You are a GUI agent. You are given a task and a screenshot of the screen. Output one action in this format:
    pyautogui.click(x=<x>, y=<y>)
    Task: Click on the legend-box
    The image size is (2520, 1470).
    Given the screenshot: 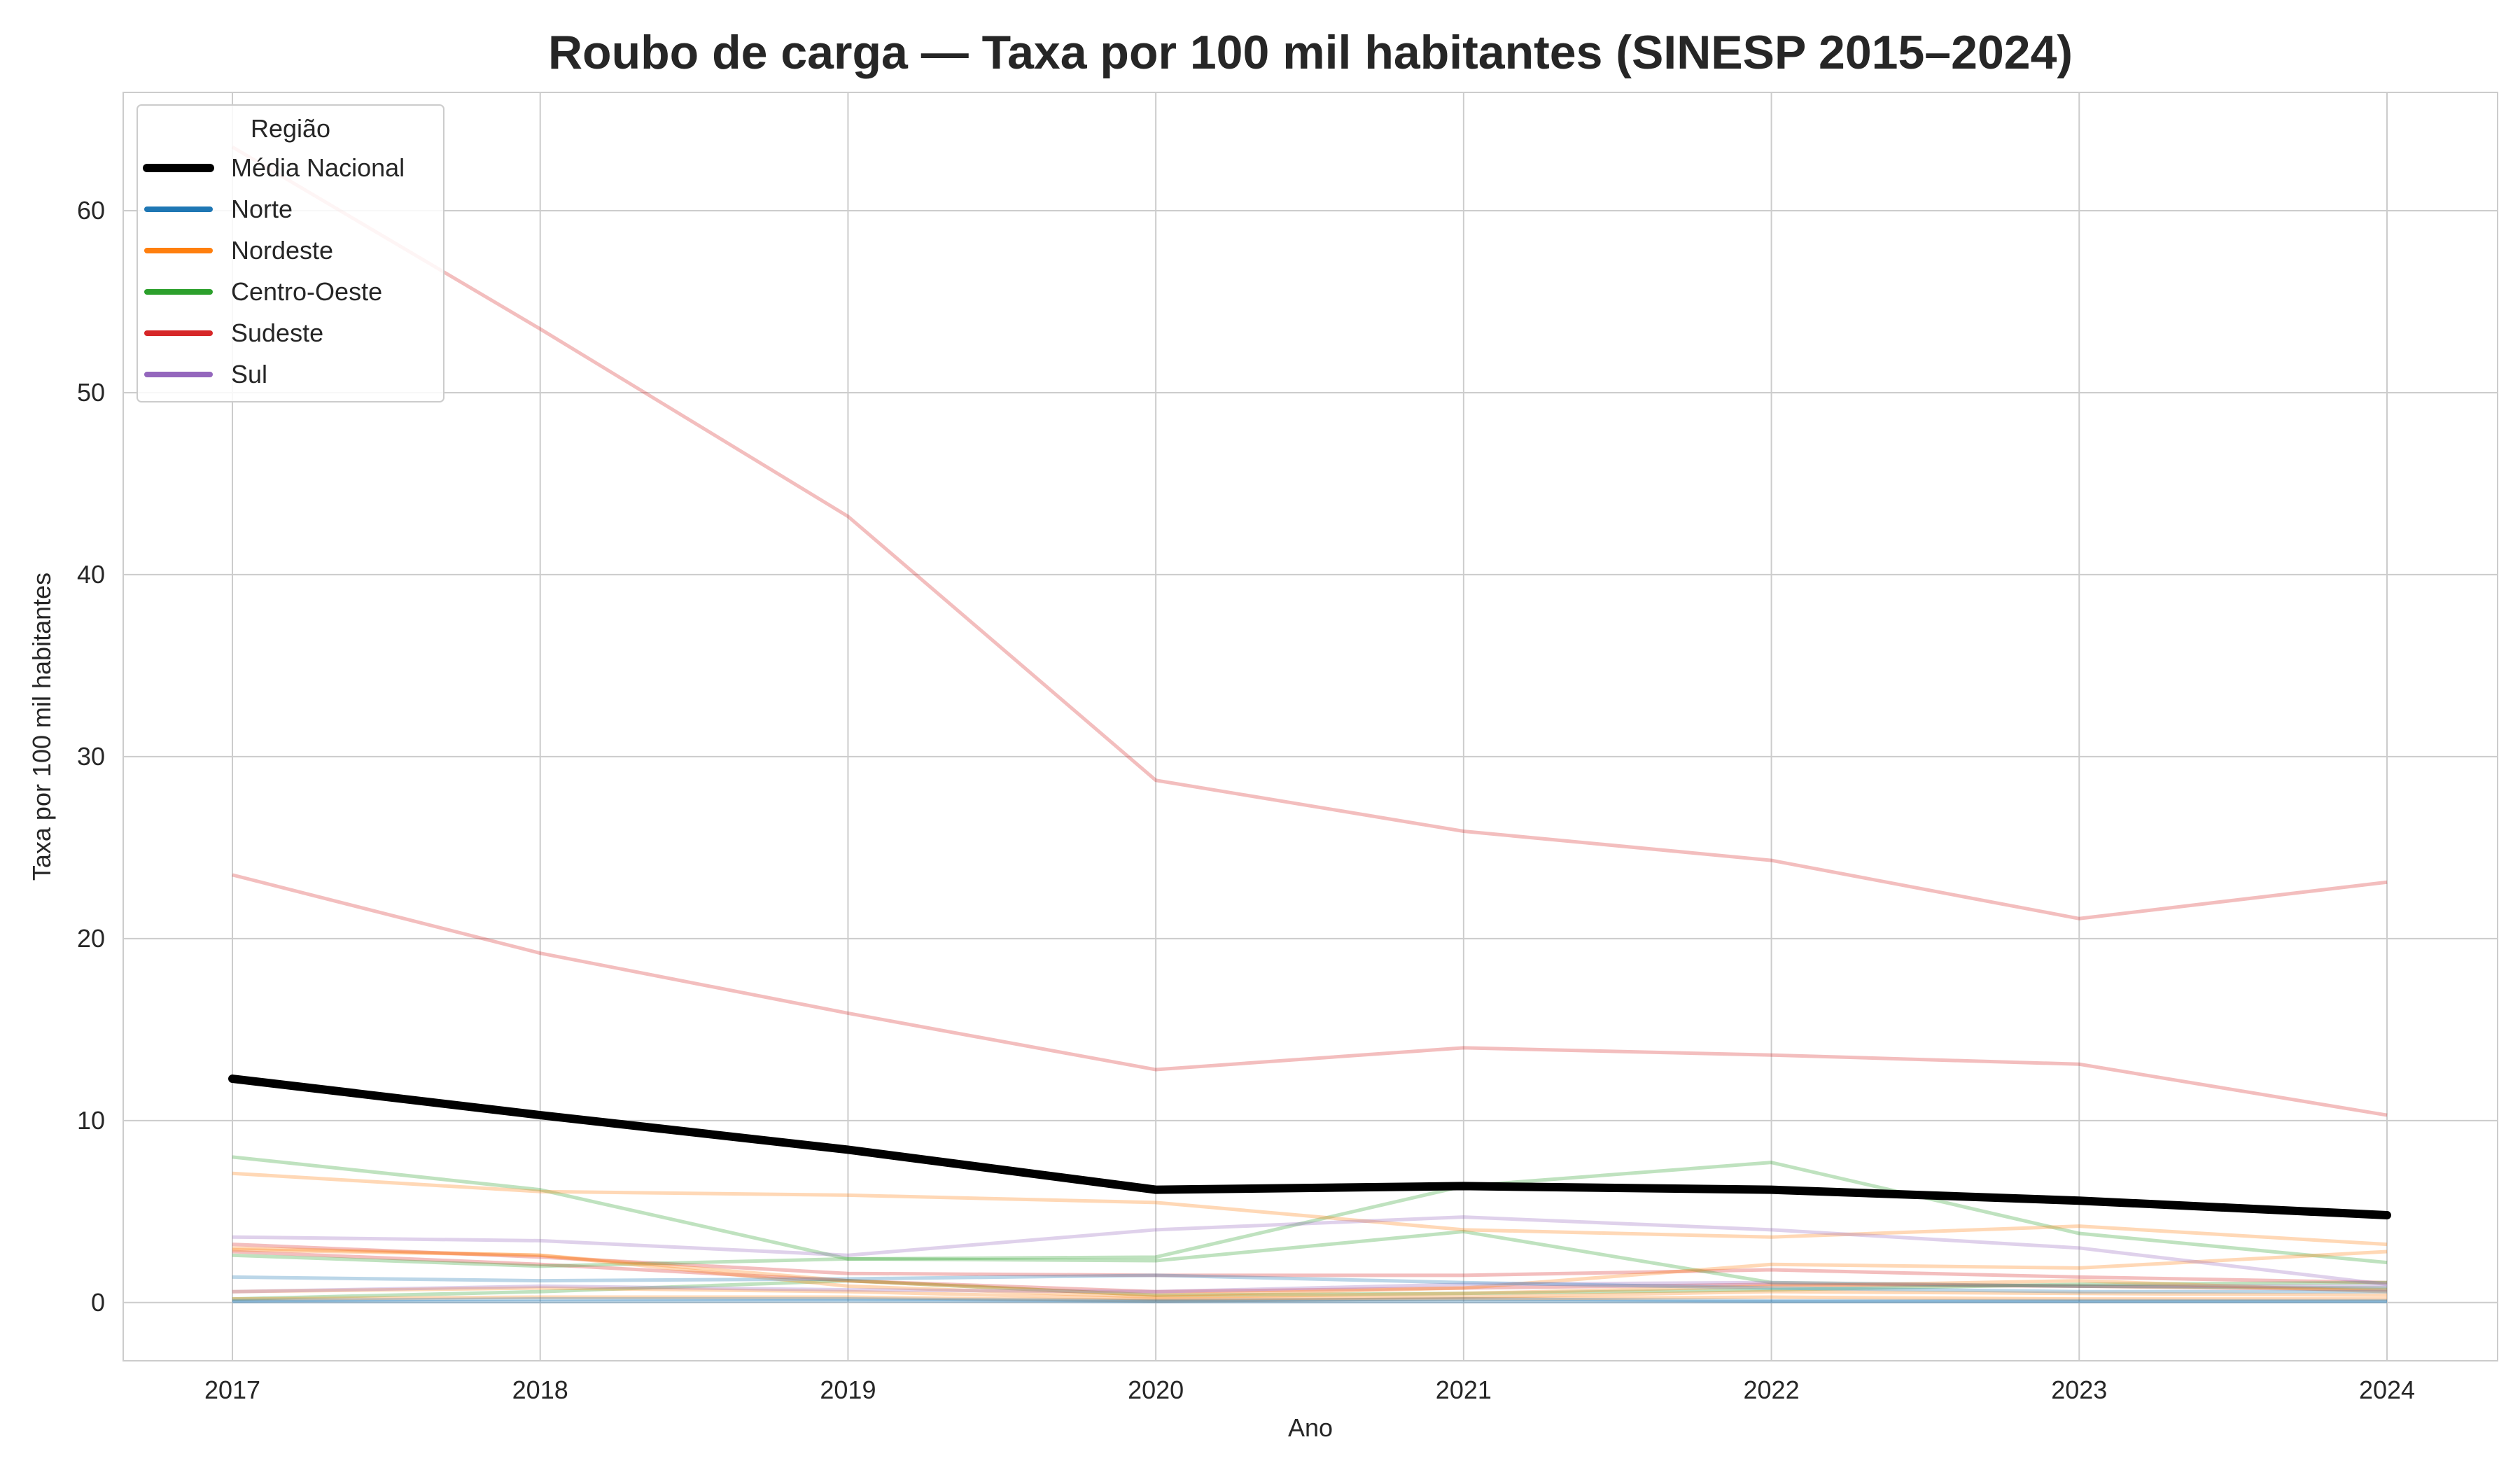 What is the action you would take?
    pyautogui.click(x=290, y=253)
    